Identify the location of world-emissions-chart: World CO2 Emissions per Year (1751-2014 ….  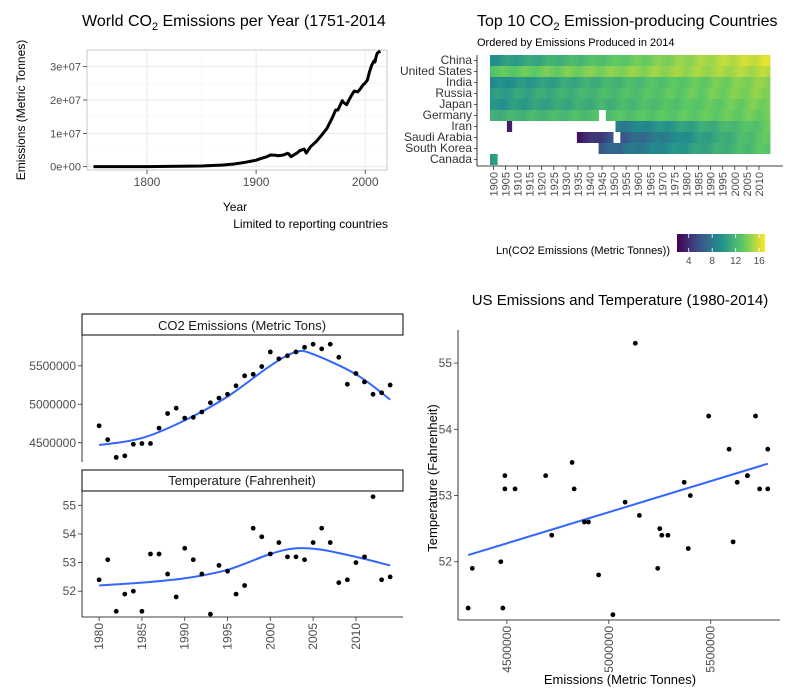
(201, 122).